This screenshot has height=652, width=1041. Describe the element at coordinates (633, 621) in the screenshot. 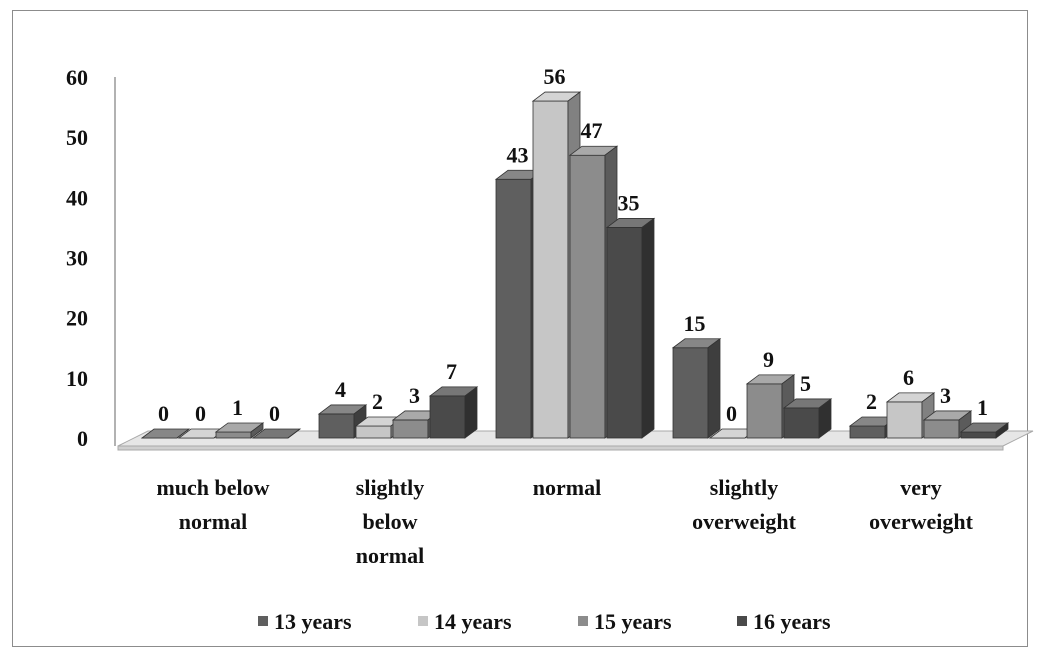

I see `legend-label: 15 years` at that location.